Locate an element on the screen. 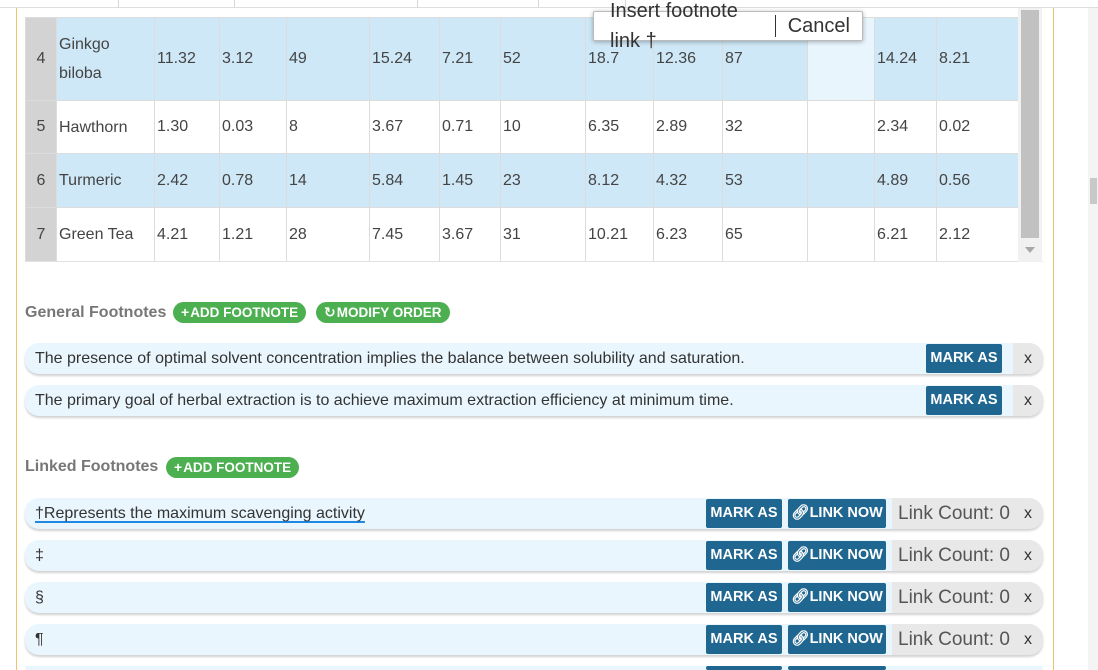 The width and height of the screenshot is (1098, 670). add-linked-footnote-button: +ADD FOOTNOTE is located at coordinates (233, 467).